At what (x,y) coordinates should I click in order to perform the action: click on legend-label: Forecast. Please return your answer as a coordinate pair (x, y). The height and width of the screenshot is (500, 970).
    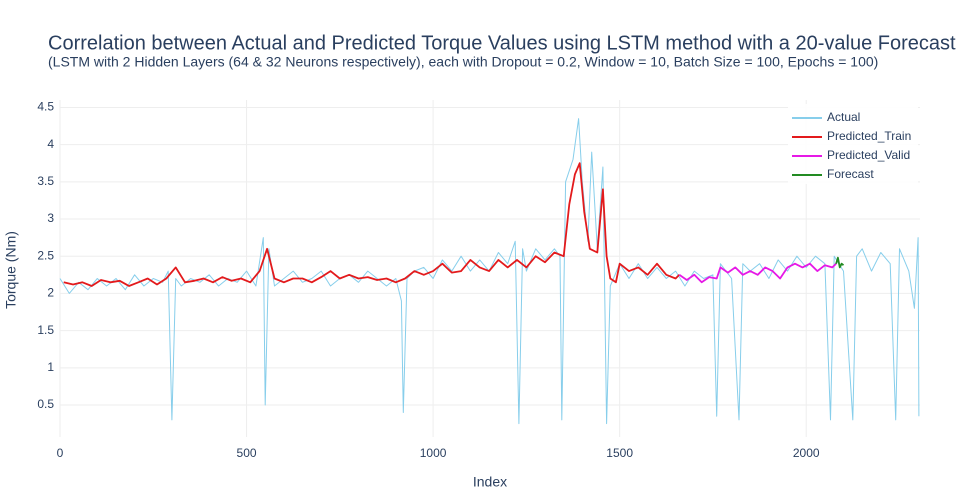
    Looking at the image, I should click on (850, 174).